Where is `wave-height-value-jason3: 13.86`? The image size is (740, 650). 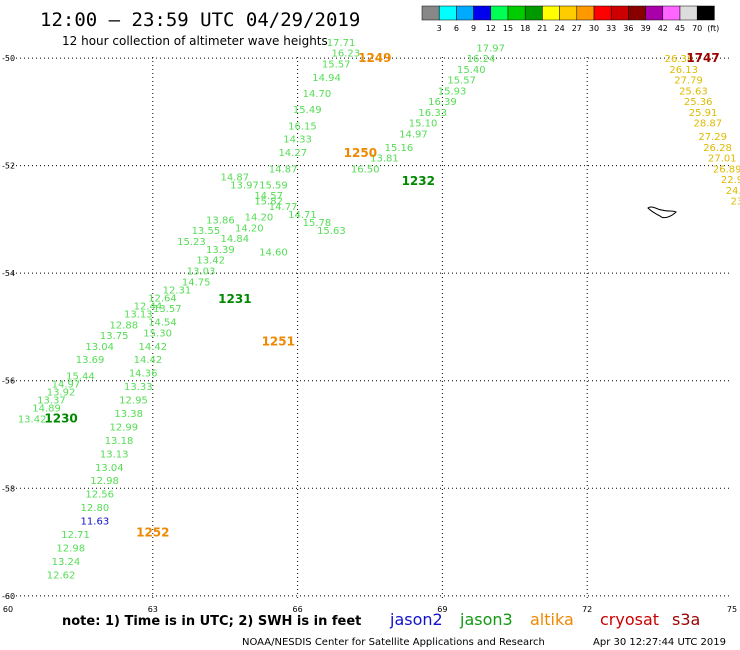
wave-height-value-jason3: 13.86 is located at coordinates (220, 220).